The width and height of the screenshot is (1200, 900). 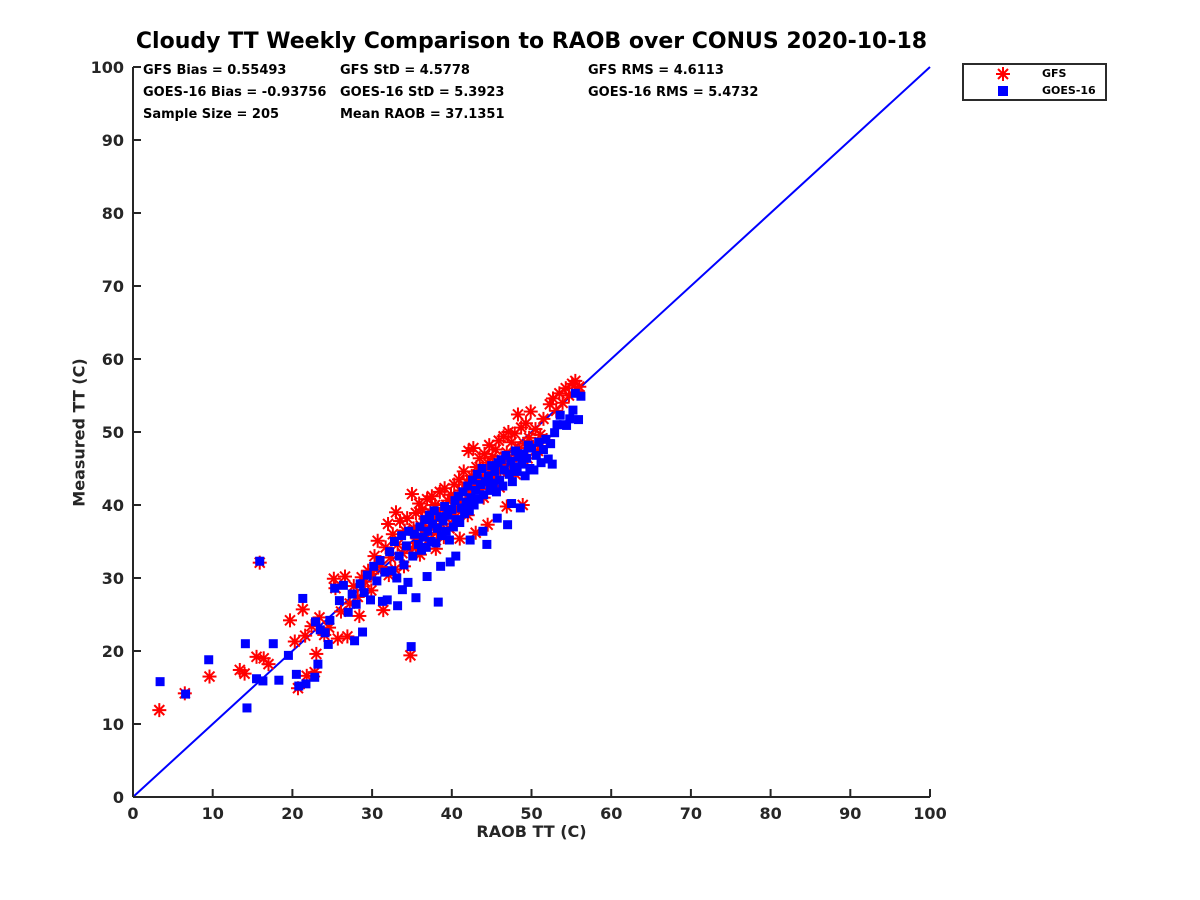 What do you see at coordinates (211, 114) in the screenshot?
I see `stat-sample-size: Sample Size = 205` at bounding box center [211, 114].